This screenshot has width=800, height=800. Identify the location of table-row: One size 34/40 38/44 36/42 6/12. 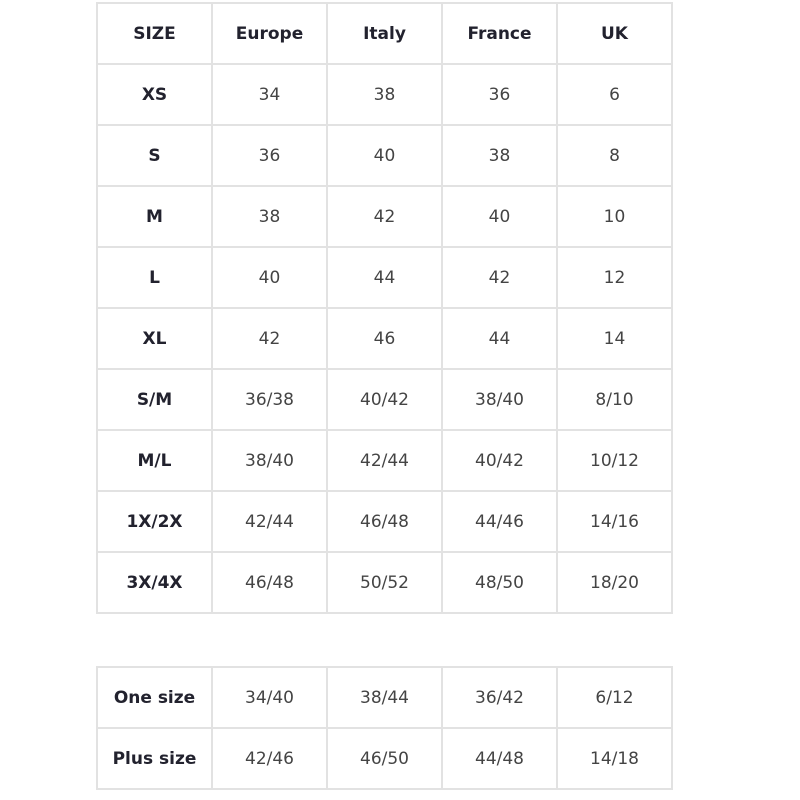
(384, 697).